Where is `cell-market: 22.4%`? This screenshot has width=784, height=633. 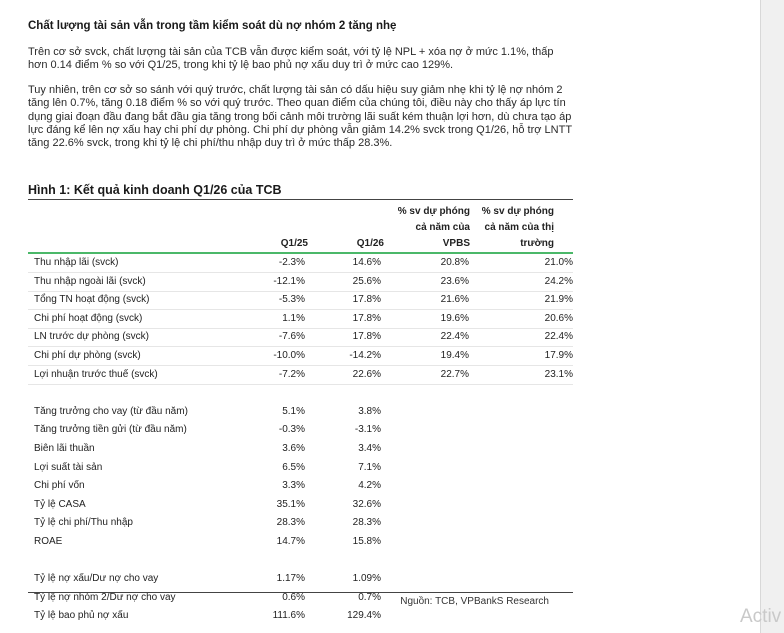
cell-market: 22.4% is located at coordinates (558, 337).